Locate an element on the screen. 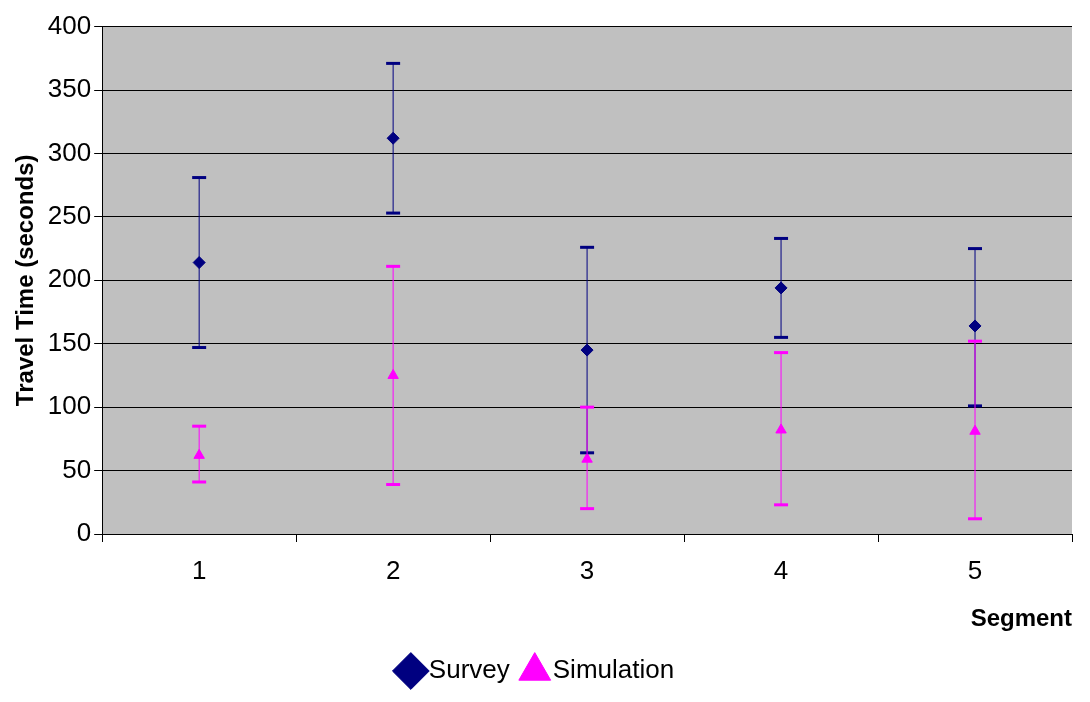  x-tick-label: 5 is located at coordinates (975, 569).